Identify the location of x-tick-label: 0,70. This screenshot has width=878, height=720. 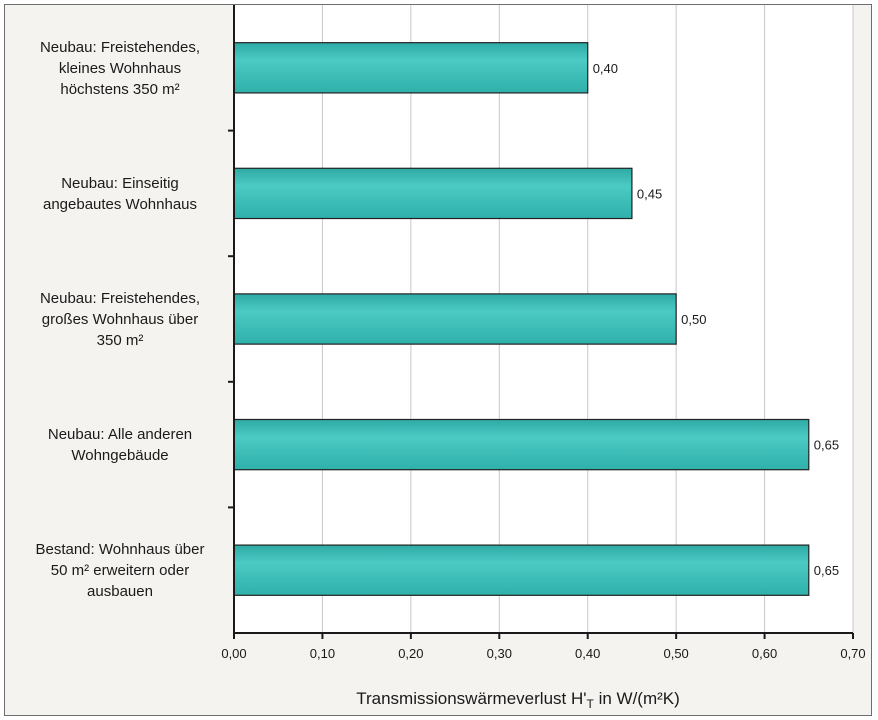
(852, 653).